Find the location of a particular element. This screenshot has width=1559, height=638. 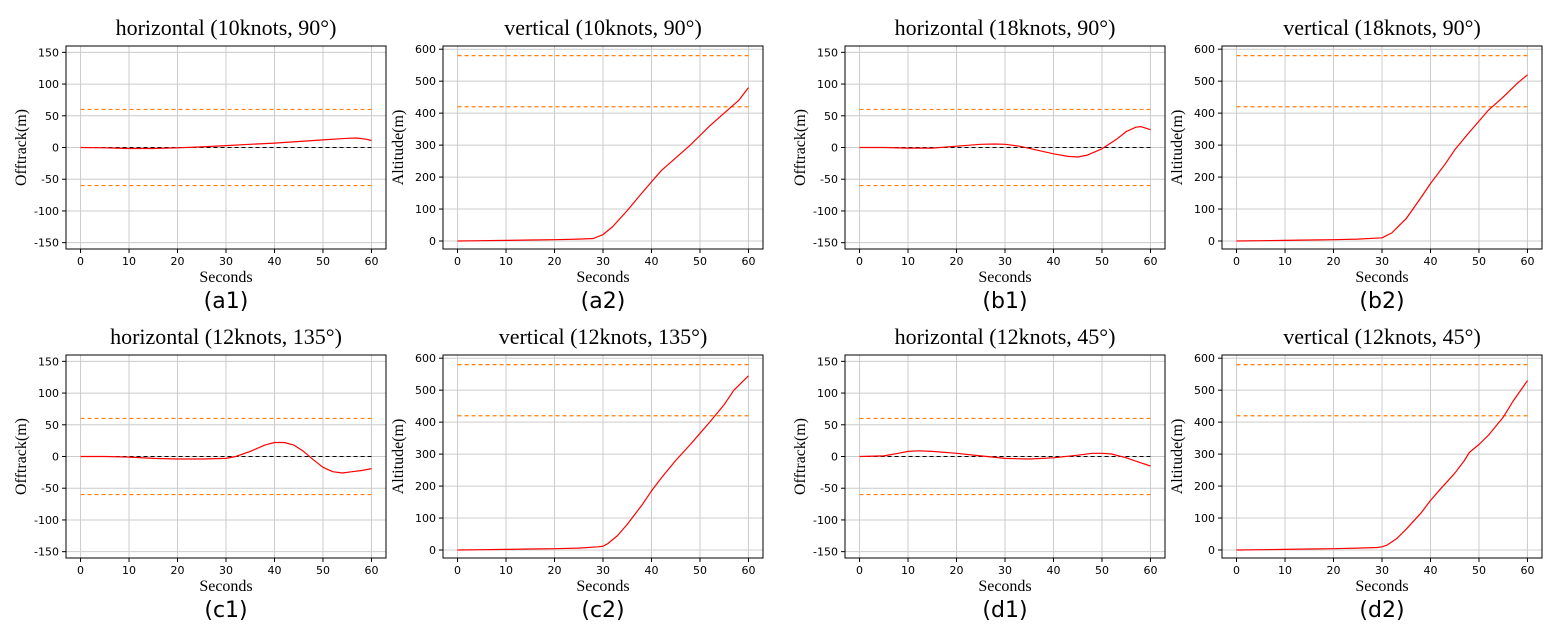

chart-title: horizontal (18knots, 90°) is located at coordinates (1005, 27).